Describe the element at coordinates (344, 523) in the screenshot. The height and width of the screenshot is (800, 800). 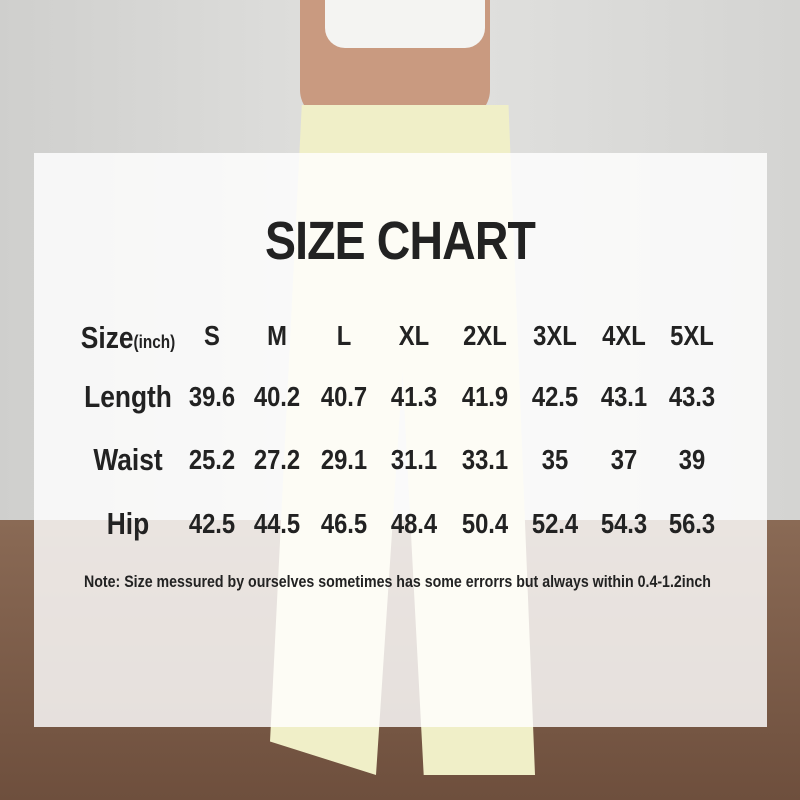
I see `table-cell: 46.5` at that location.